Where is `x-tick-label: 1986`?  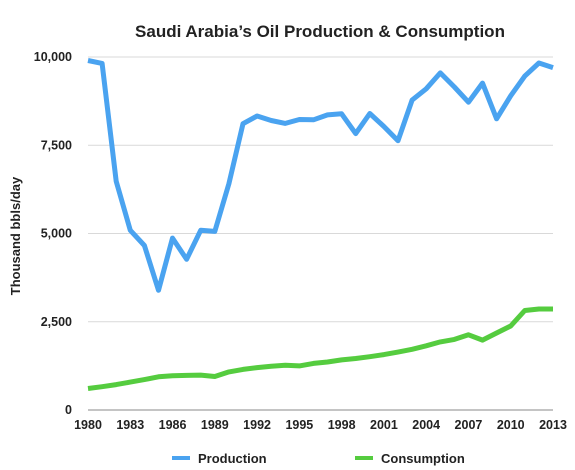 x-tick-label: 1986 is located at coordinates (173, 425).